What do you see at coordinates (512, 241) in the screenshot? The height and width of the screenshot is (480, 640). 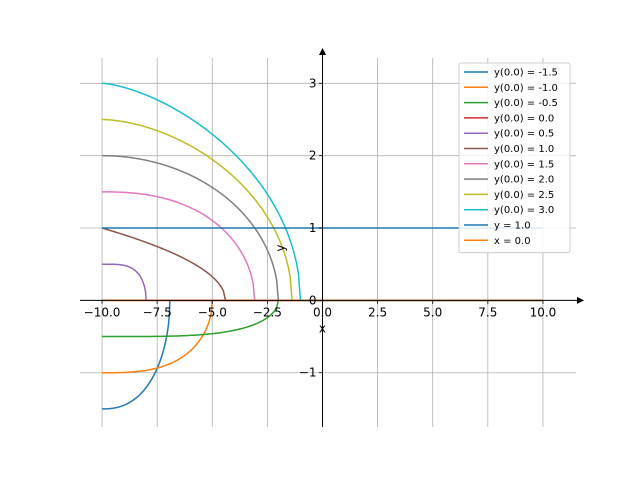 I see `legend-entry-label: x = 0.0` at bounding box center [512, 241].